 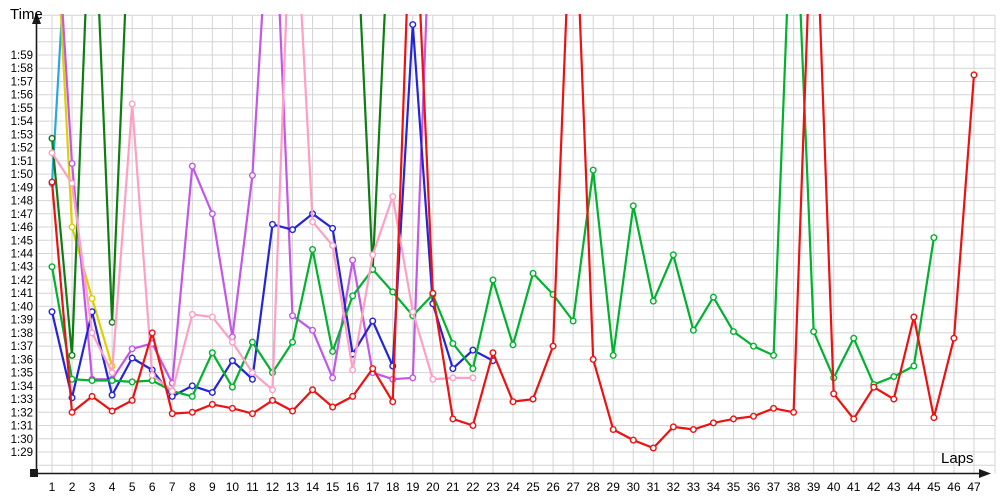 I want to click on x-tick-label: 8, so click(x=192, y=487).